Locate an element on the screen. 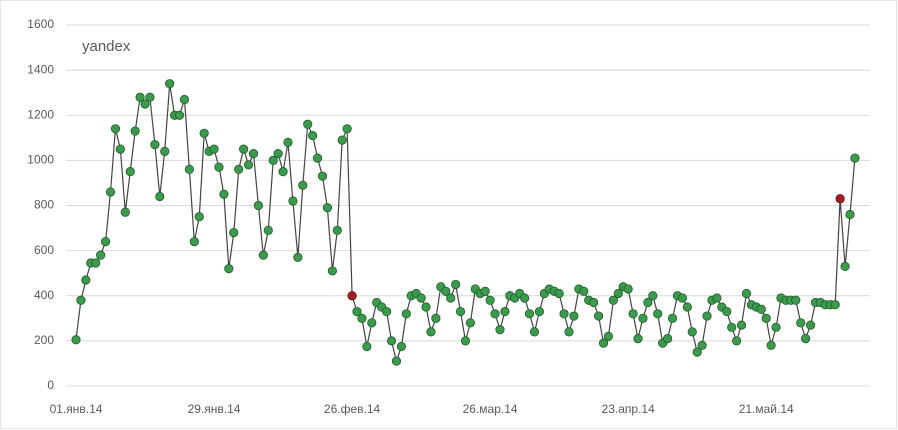 The height and width of the screenshot is (430, 898). series-label: yandex is located at coordinates (106, 46).